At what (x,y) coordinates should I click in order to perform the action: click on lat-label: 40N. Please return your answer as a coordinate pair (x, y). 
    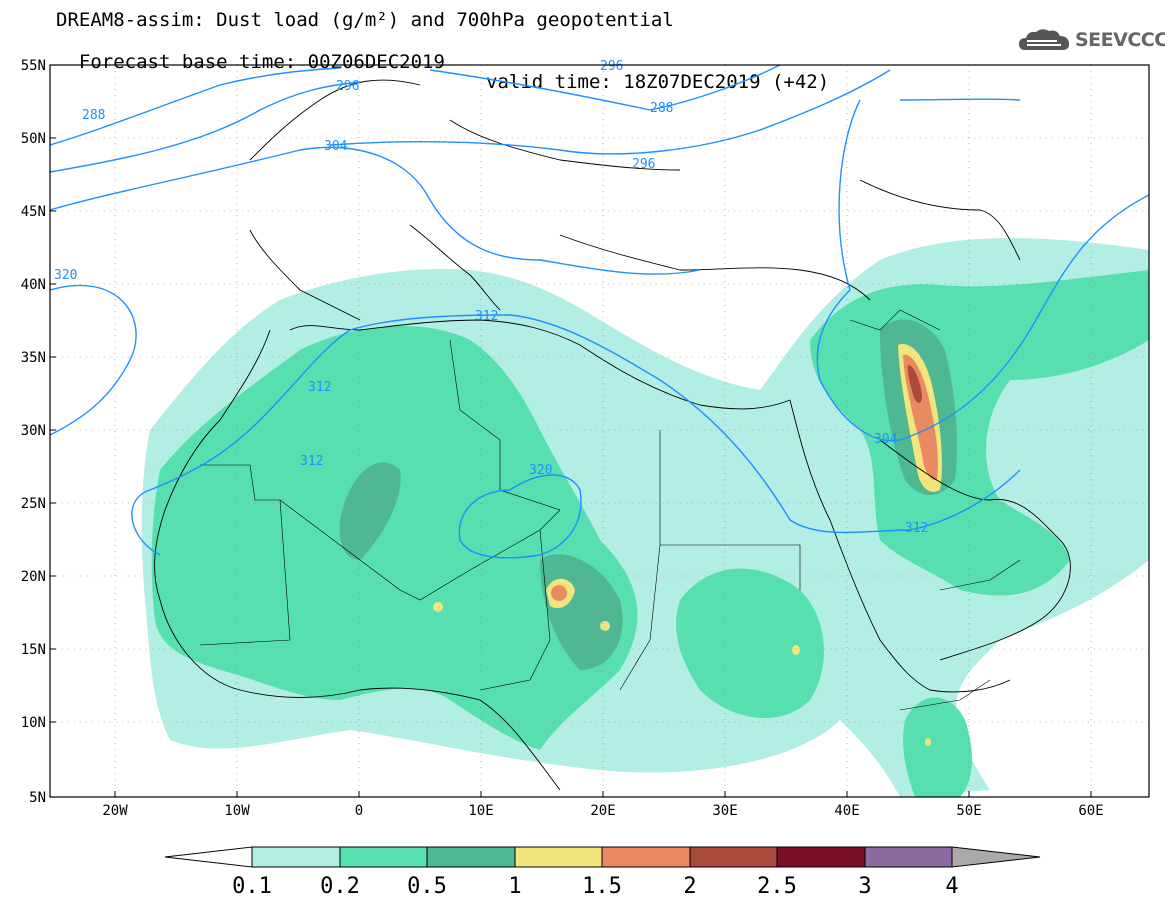
    Looking at the image, I should click on (33, 285).